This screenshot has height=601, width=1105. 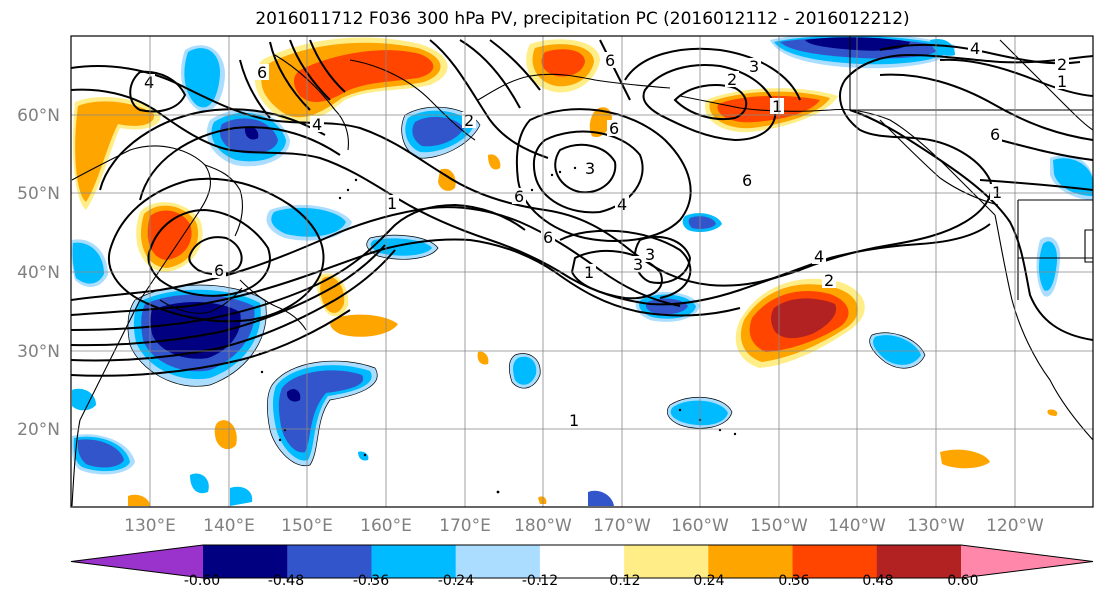 I want to click on colorbar, so click(x=582, y=563).